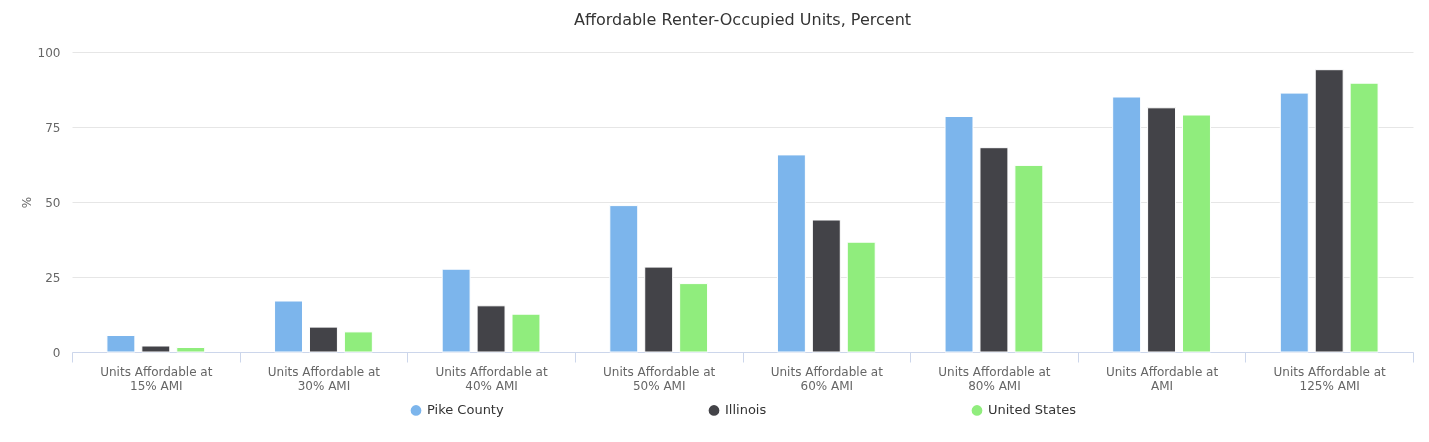 This screenshot has width=1429, height=442. I want to click on legend-label: Pike County, so click(465, 410).